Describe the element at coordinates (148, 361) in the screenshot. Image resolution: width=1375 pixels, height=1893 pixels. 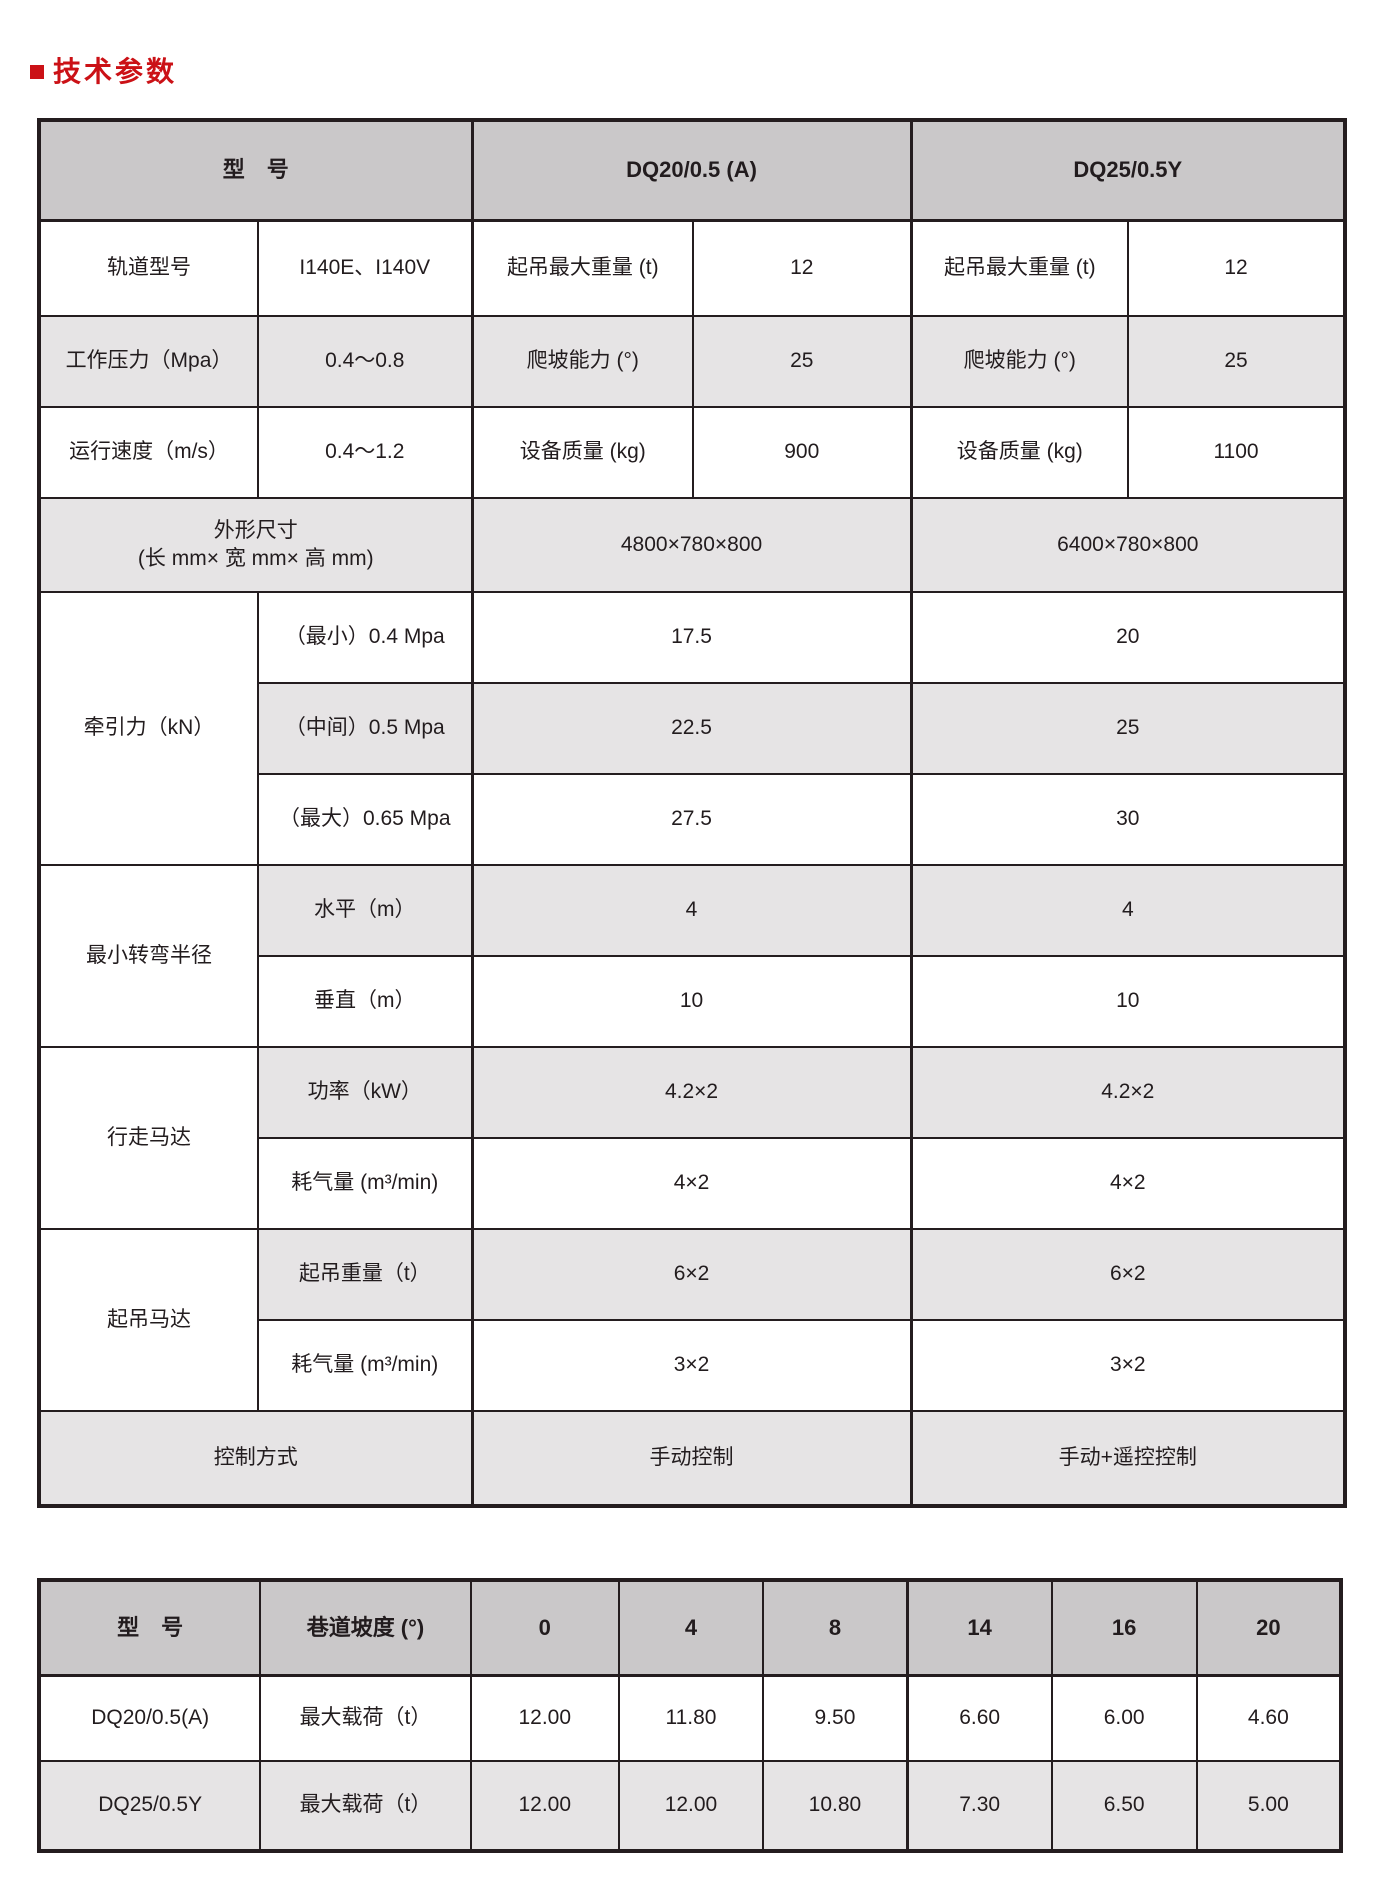
I see `row-label: 工作压力（Mpa）` at that location.